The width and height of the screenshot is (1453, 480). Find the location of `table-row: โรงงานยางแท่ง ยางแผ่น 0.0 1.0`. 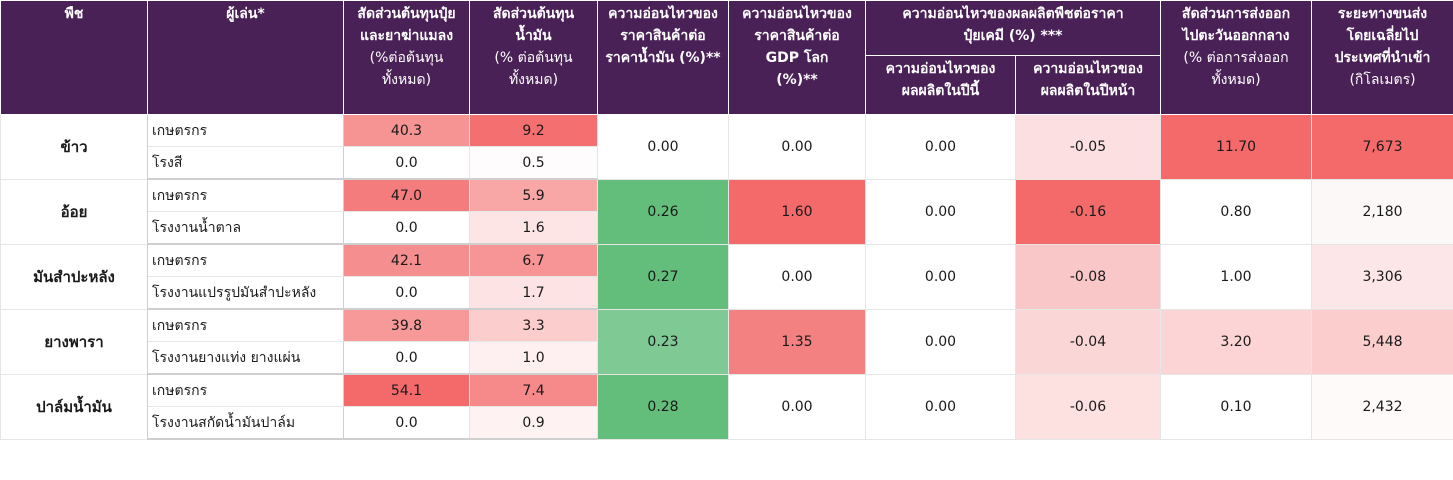

table-row: โรงงานยางแท่ง ยางแผ่น 0.0 1.0 is located at coordinates (727, 358).